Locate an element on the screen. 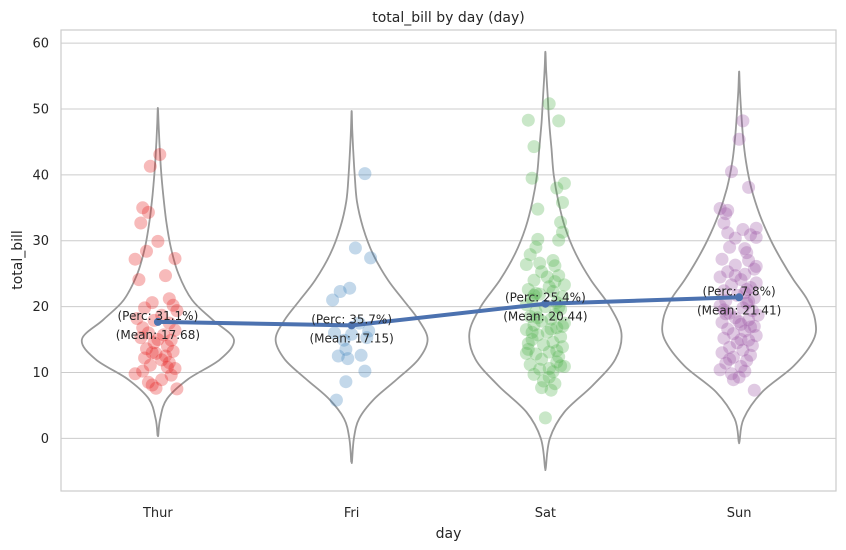 This screenshot has width=846, height=550. annotation-mean: (Mean: 21.41) is located at coordinates (739, 310).